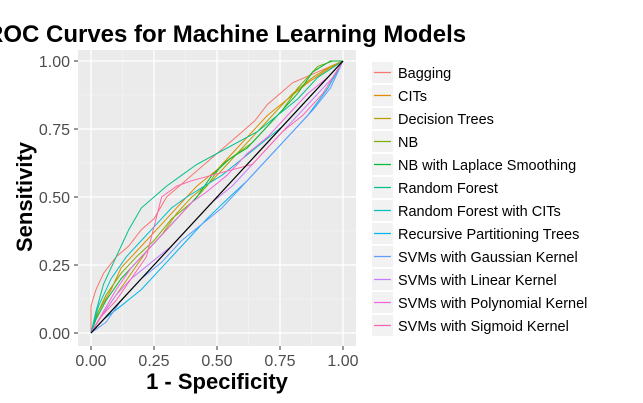  Describe the element at coordinates (54, 62) in the screenshot. I see `y-tick-label: 1.00` at that location.